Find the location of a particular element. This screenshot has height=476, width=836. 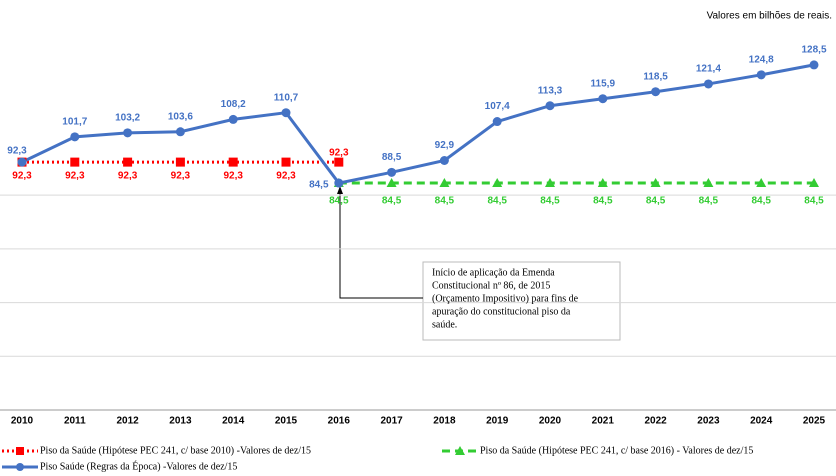

x-tick-label: 2025 is located at coordinates (814, 421).